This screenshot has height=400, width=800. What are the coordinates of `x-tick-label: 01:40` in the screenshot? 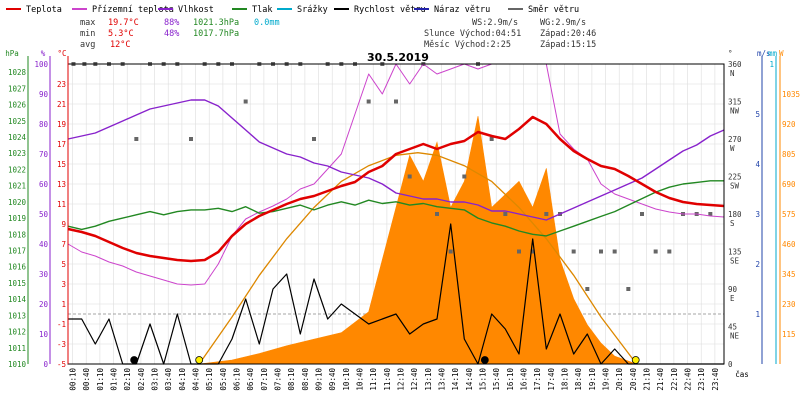 It's located at (114, 379).